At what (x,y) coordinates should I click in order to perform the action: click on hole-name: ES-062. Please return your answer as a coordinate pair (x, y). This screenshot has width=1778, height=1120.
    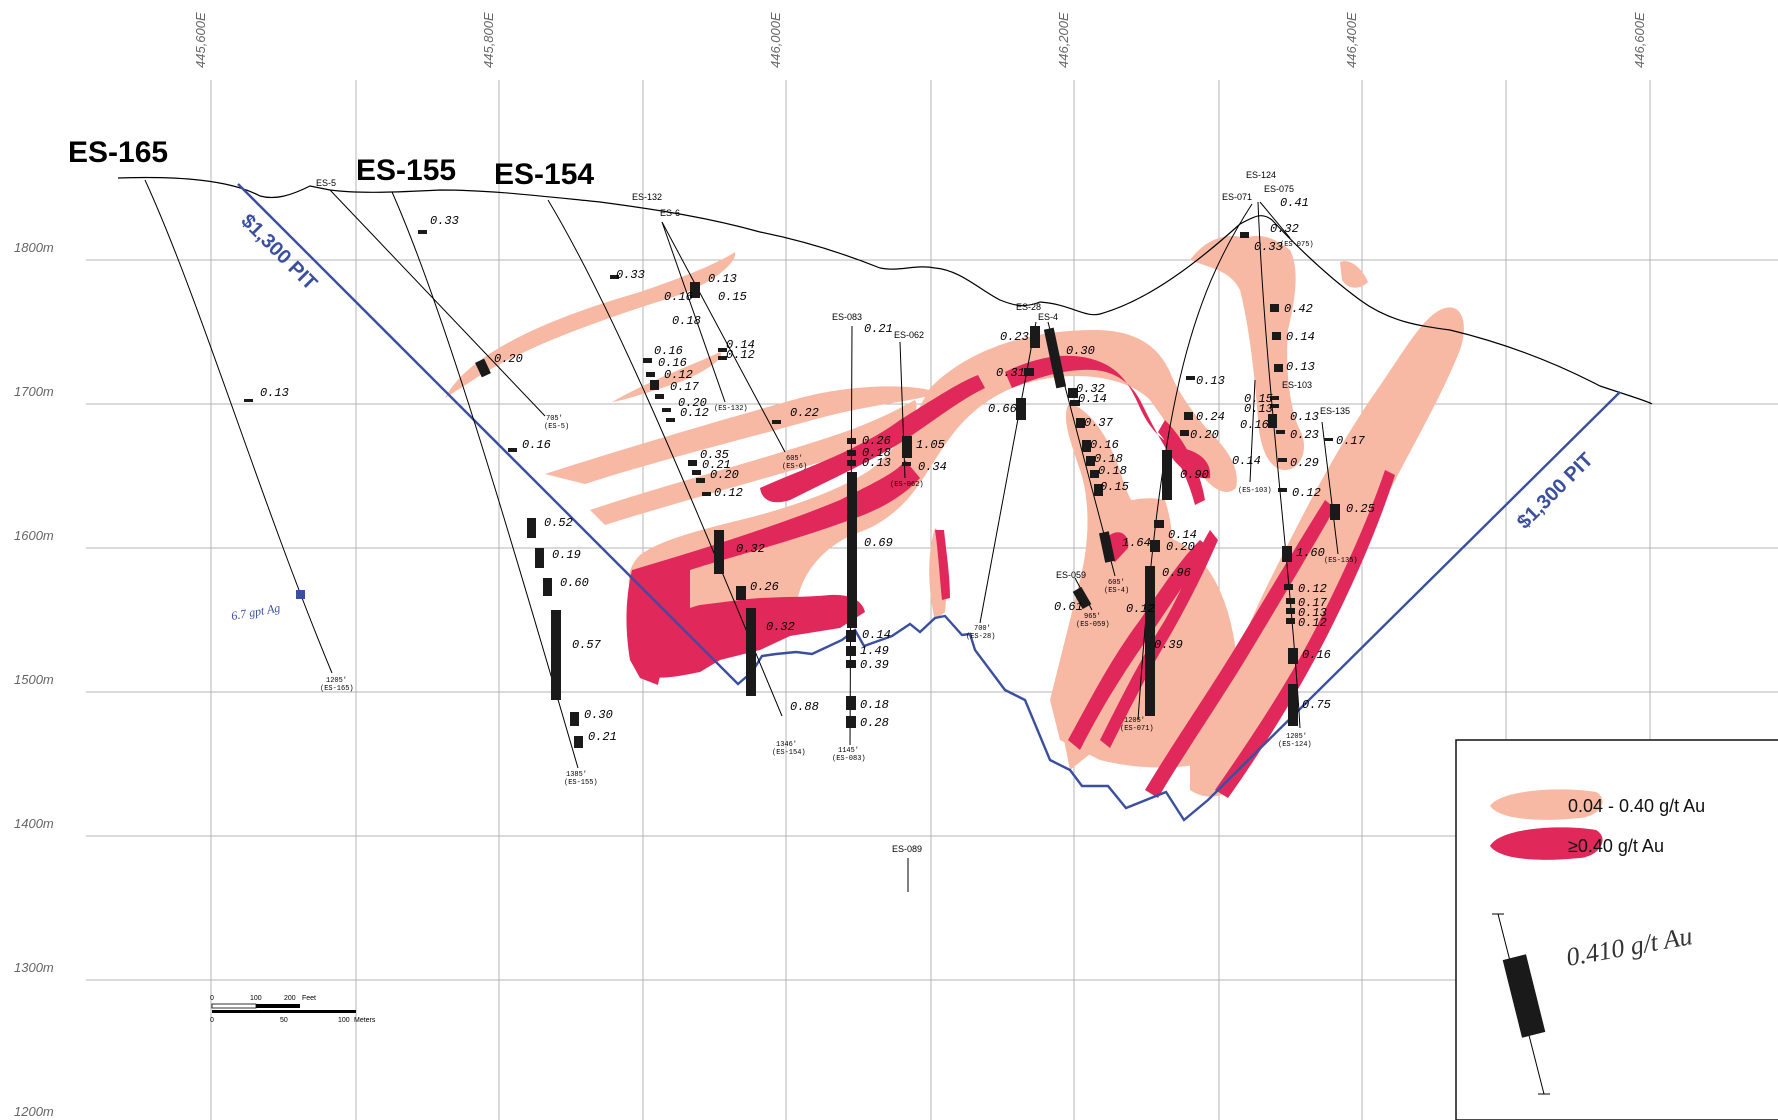
    Looking at the image, I should click on (909, 335).